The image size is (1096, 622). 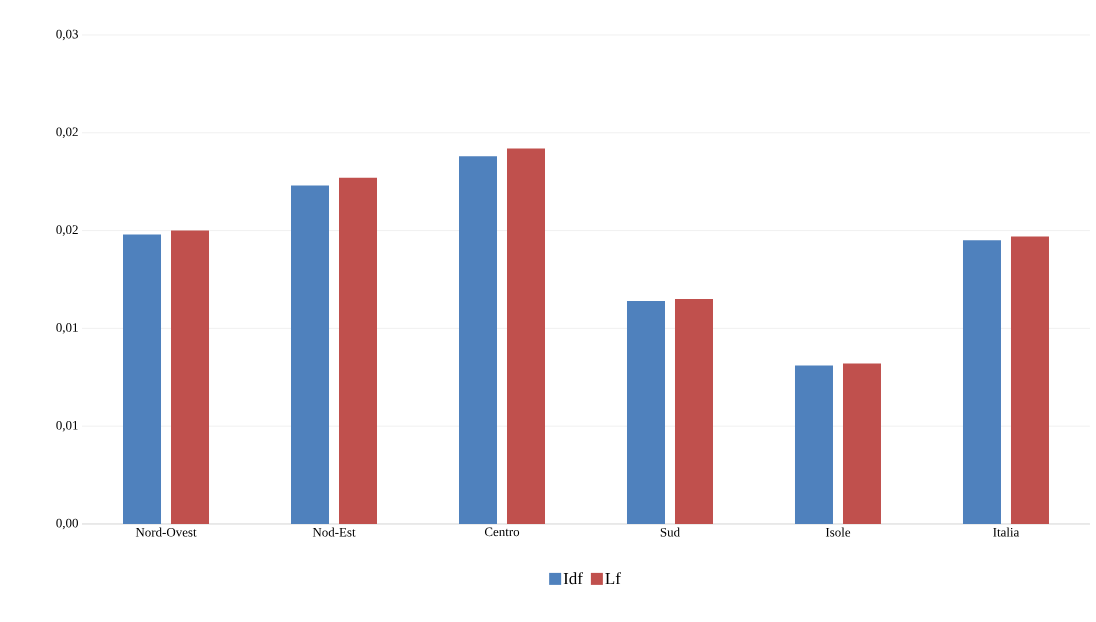 I want to click on legend-label: Idf, so click(x=573, y=578).